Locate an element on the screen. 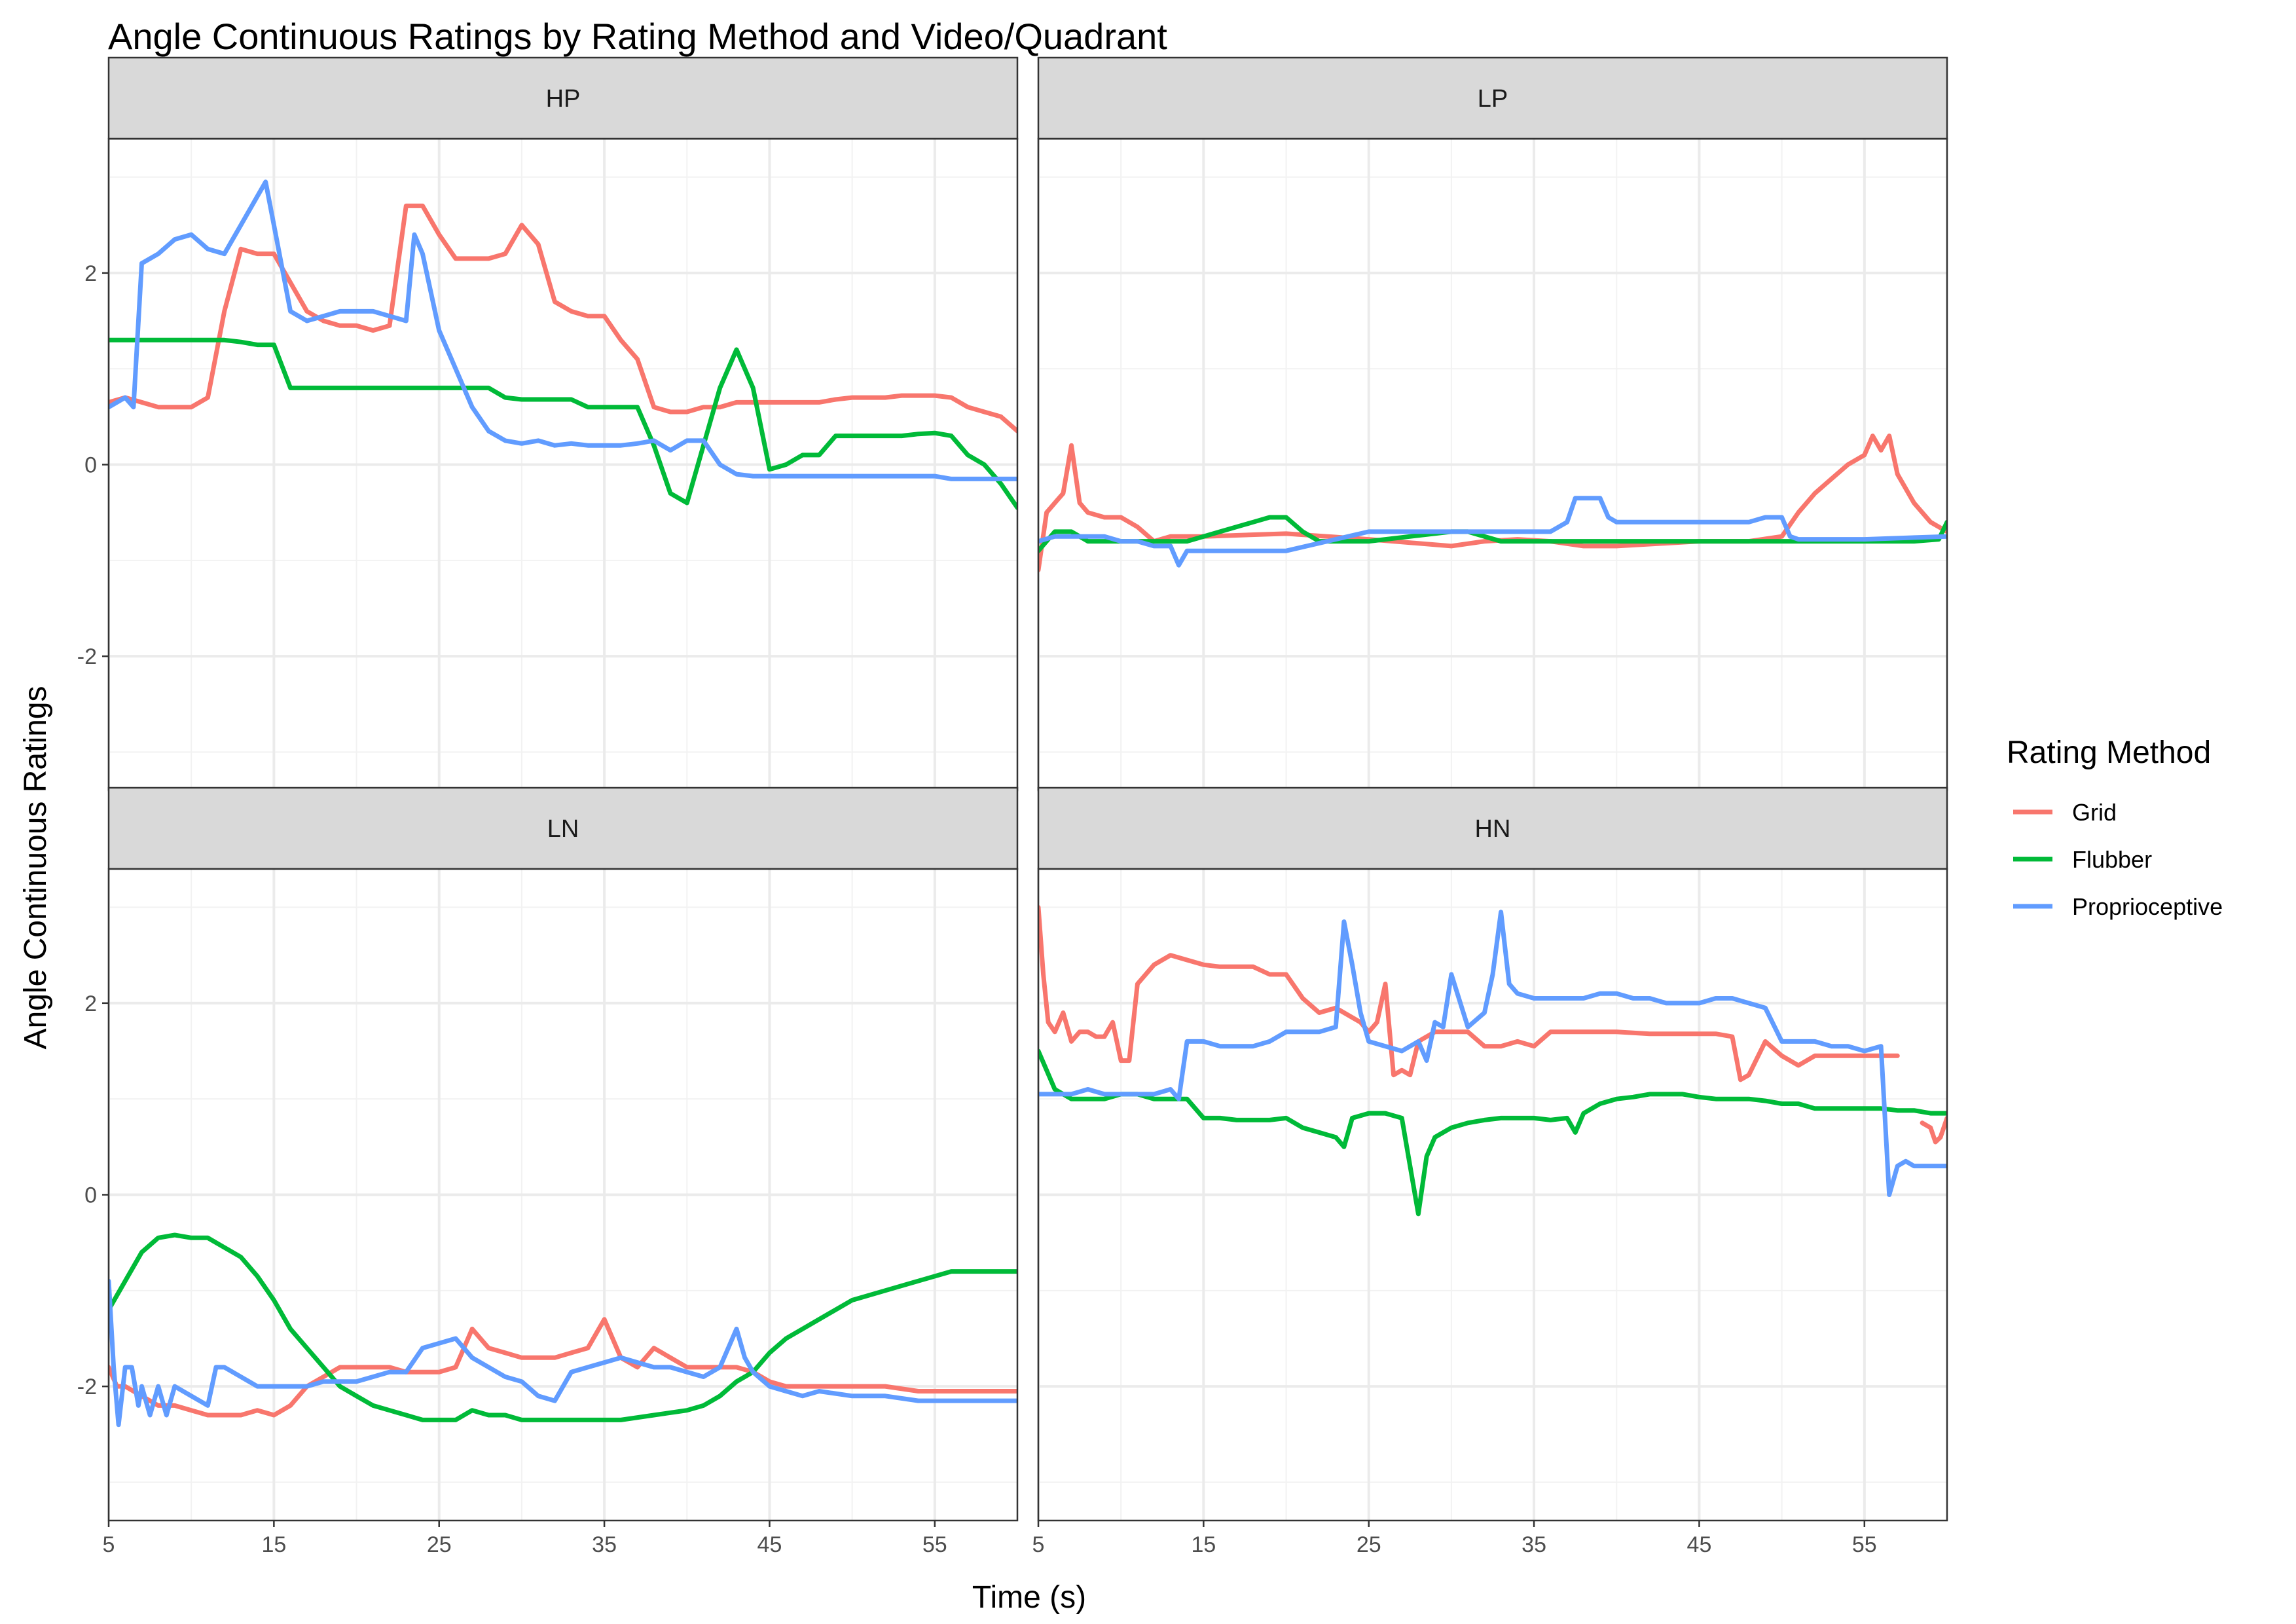 The width and height of the screenshot is (2296, 1624). facet-strip-label: HP is located at coordinates (563, 99).